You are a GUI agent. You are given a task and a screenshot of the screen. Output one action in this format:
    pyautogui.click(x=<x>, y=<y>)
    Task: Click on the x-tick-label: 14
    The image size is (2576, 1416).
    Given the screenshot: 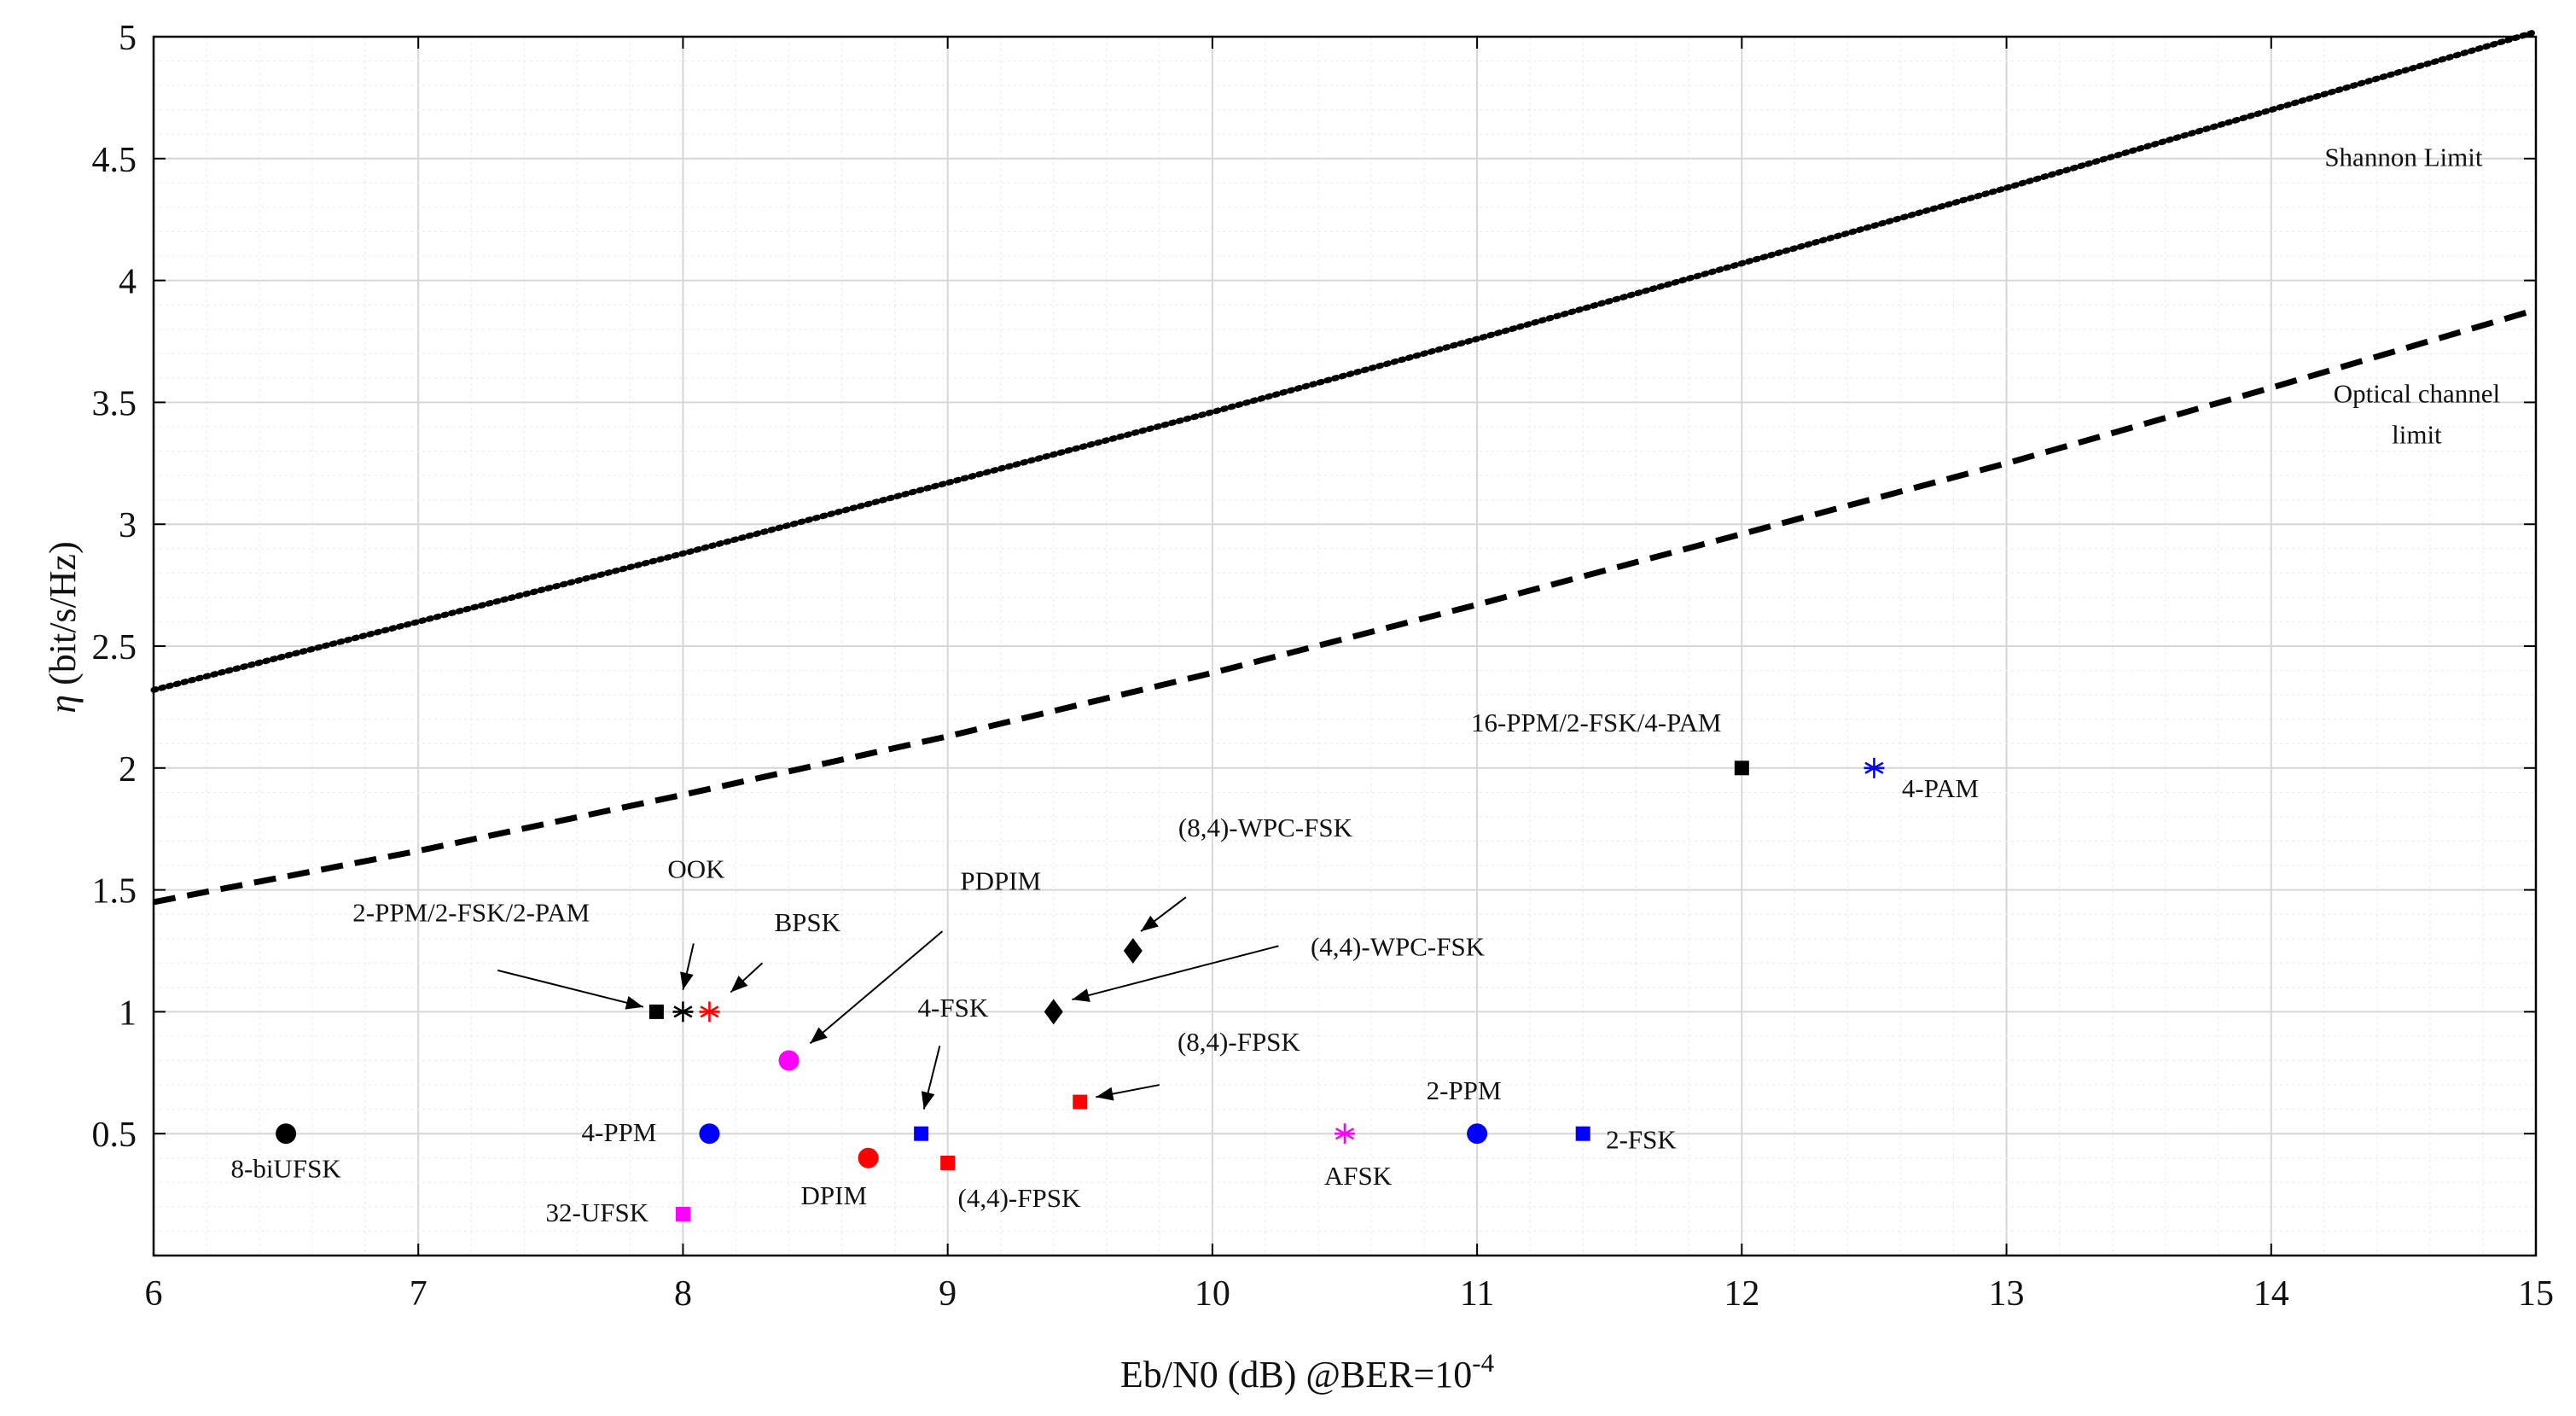 What is the action you would take?
    pyautogui.click(x=2271, y=1294)
    